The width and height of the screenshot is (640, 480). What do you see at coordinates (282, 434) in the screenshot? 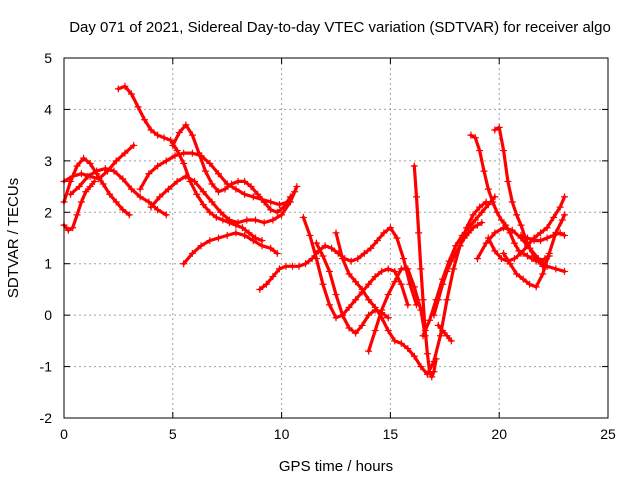
I see `x-tick-label: 10` at bounding box center [282, 434].